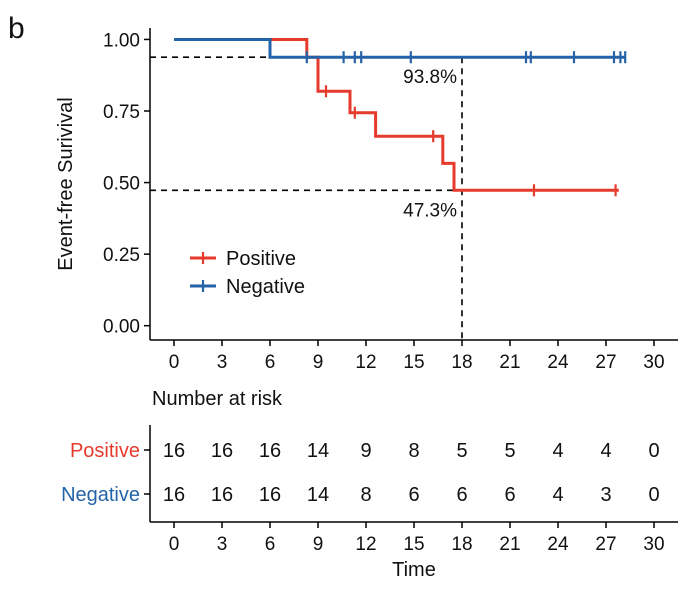  Describe the element at coordinates (66, 183) in the screenshot. I see `y-axis-title: Event-free Surivival` at that location.